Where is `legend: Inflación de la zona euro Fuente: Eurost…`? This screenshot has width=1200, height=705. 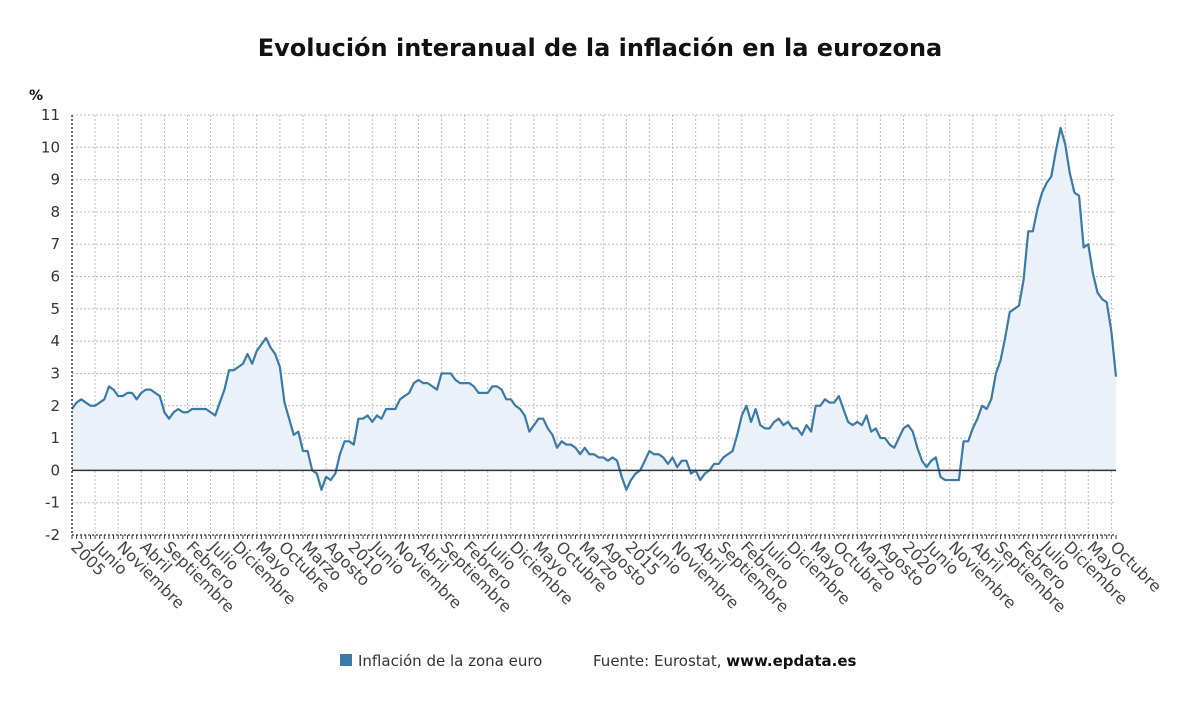 legend: Inflación de la zona euro Fuente: Eurost… is located at coordinates (598, 661).